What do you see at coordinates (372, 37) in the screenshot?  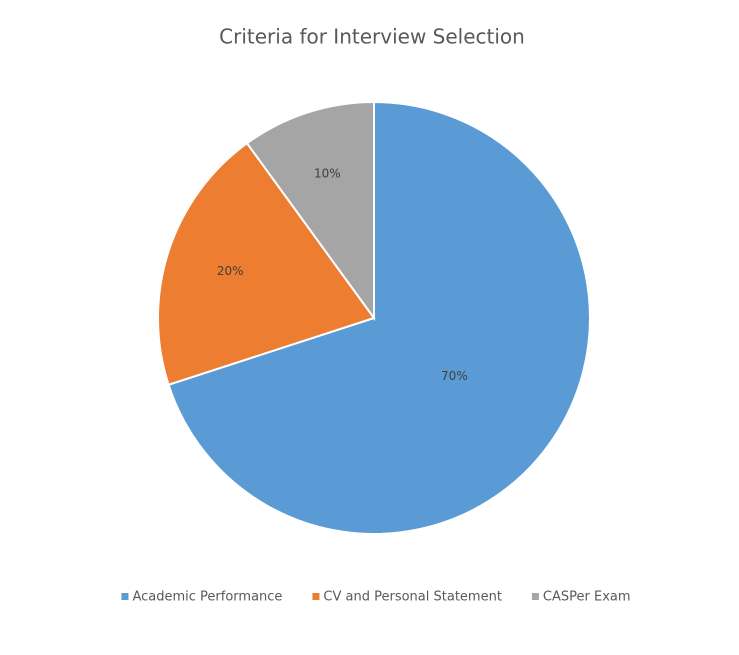 I see `chart-title: Criteria for Interview Selection` at bounding box center [372, 37].